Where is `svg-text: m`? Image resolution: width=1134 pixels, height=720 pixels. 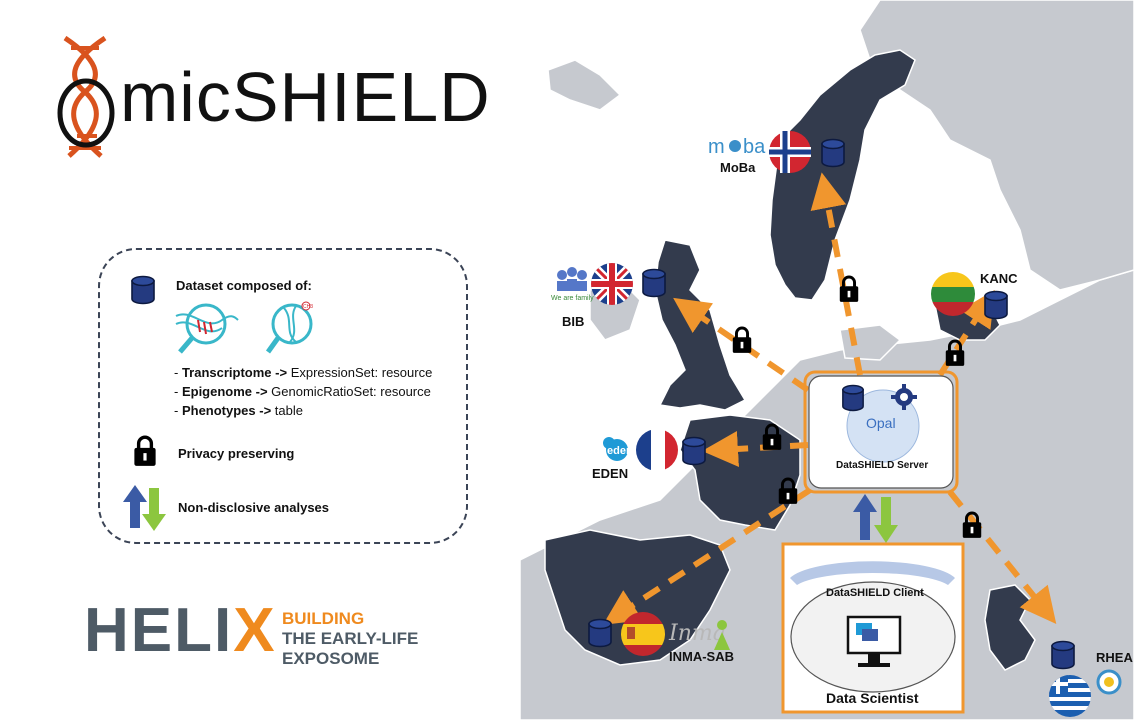 svg-text: m is located at coordinates (716, 147).